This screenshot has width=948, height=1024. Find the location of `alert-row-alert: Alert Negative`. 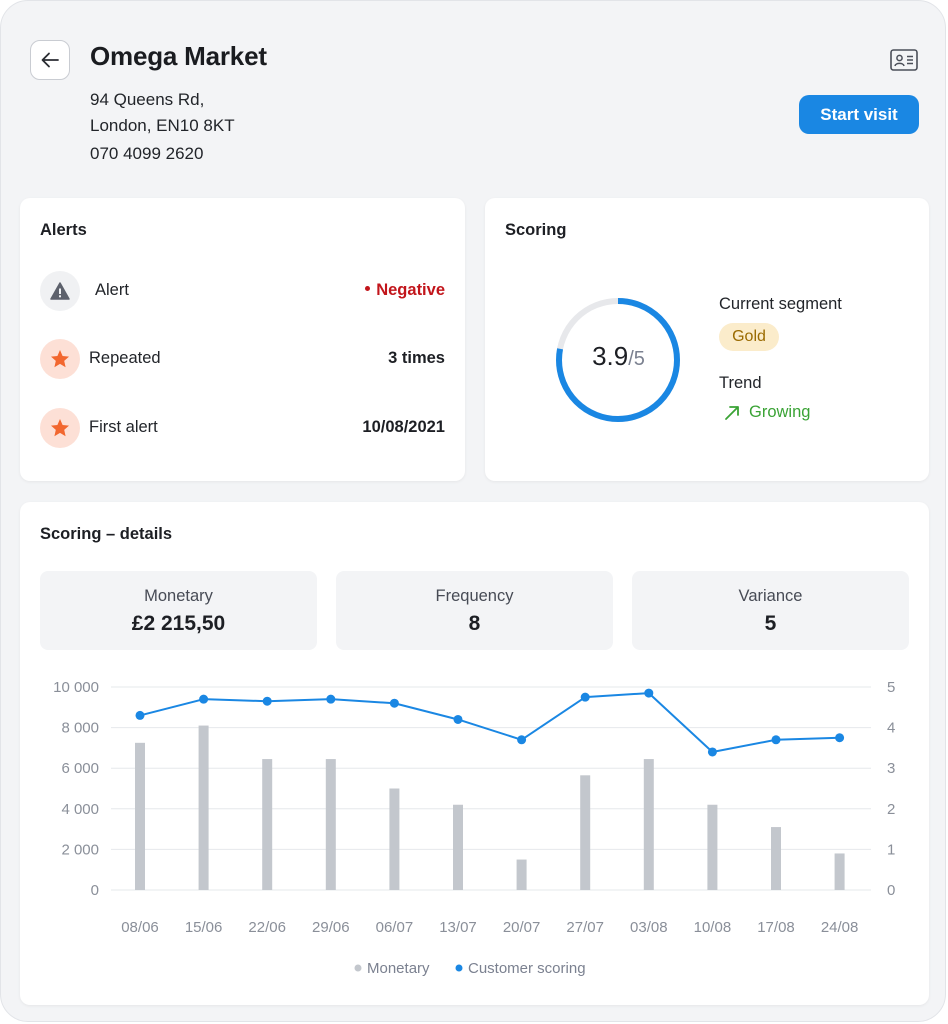

alert-row-alert: Alert Negative is located at coordinates (242, 291).